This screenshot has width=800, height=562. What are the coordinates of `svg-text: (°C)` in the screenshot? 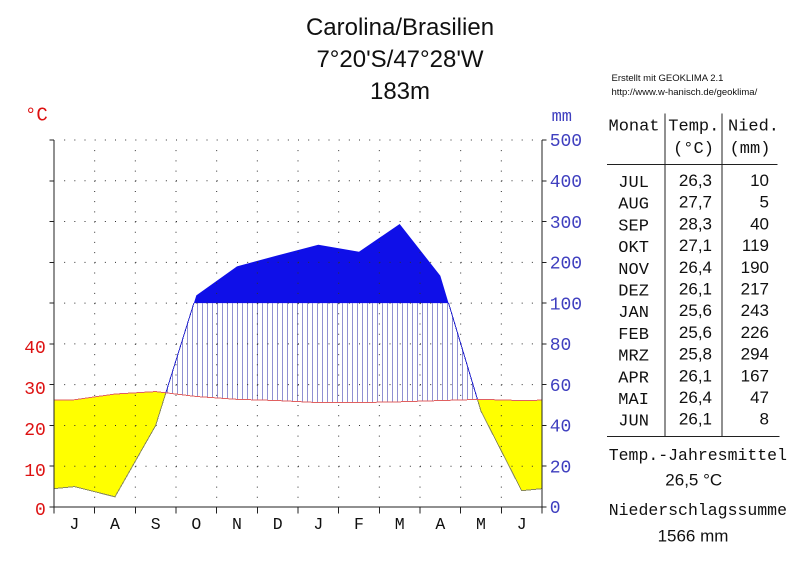 It's located at (693, 149).